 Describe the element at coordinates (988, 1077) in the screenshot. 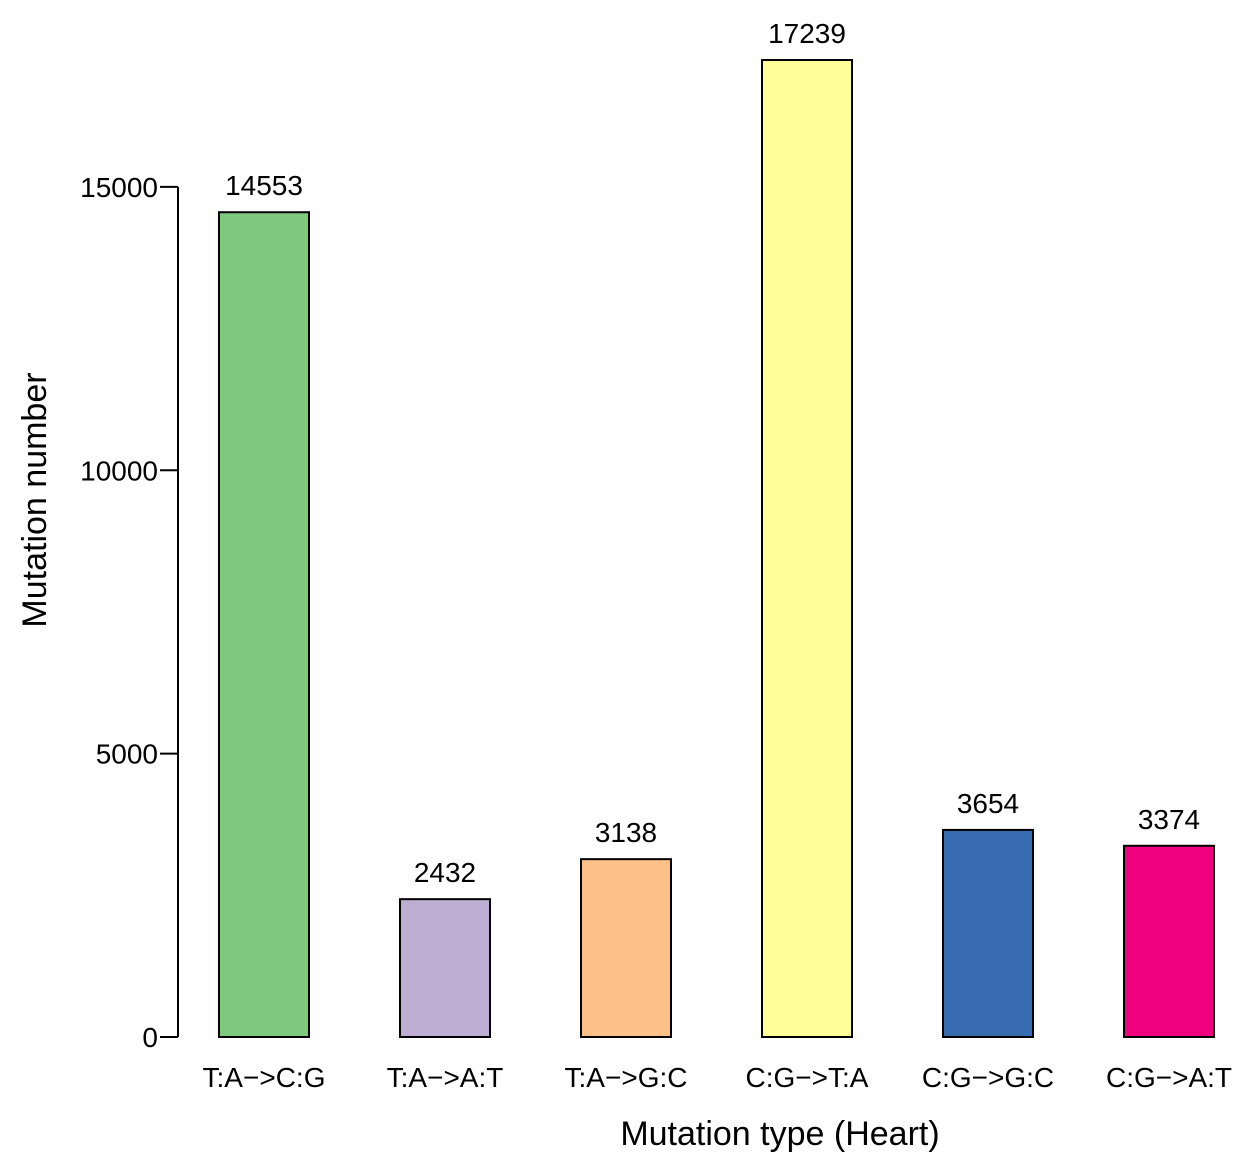

I see `x-category-label: C:G−>G:C` at that location.